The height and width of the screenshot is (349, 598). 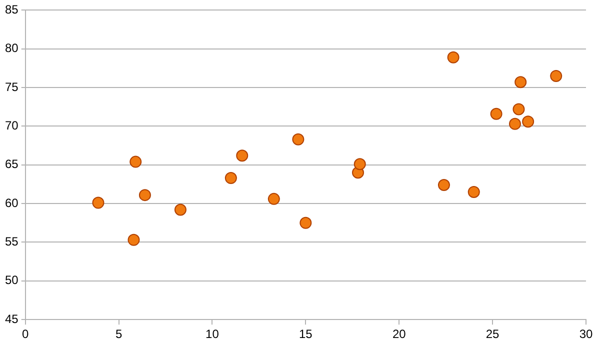 What do you see at coordinates (11, 280) in the screenshot?
I see `y-tick-label: 50` at bounding box center [11, 280].